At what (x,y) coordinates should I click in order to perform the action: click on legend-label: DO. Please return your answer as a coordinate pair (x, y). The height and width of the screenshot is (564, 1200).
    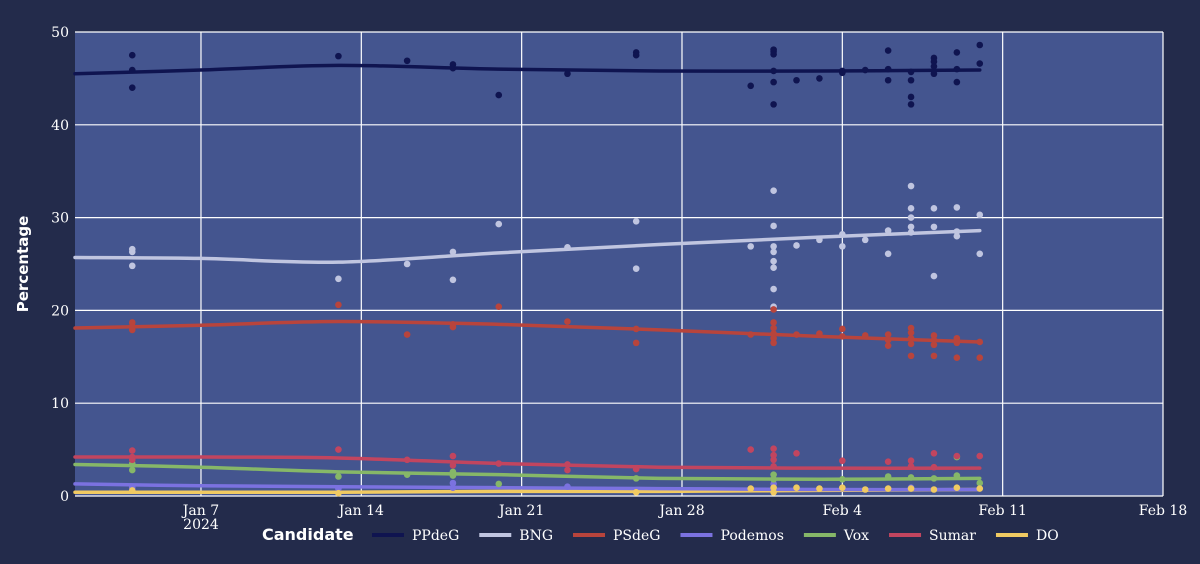
    Looking at the image, I should click on (1047, 536).